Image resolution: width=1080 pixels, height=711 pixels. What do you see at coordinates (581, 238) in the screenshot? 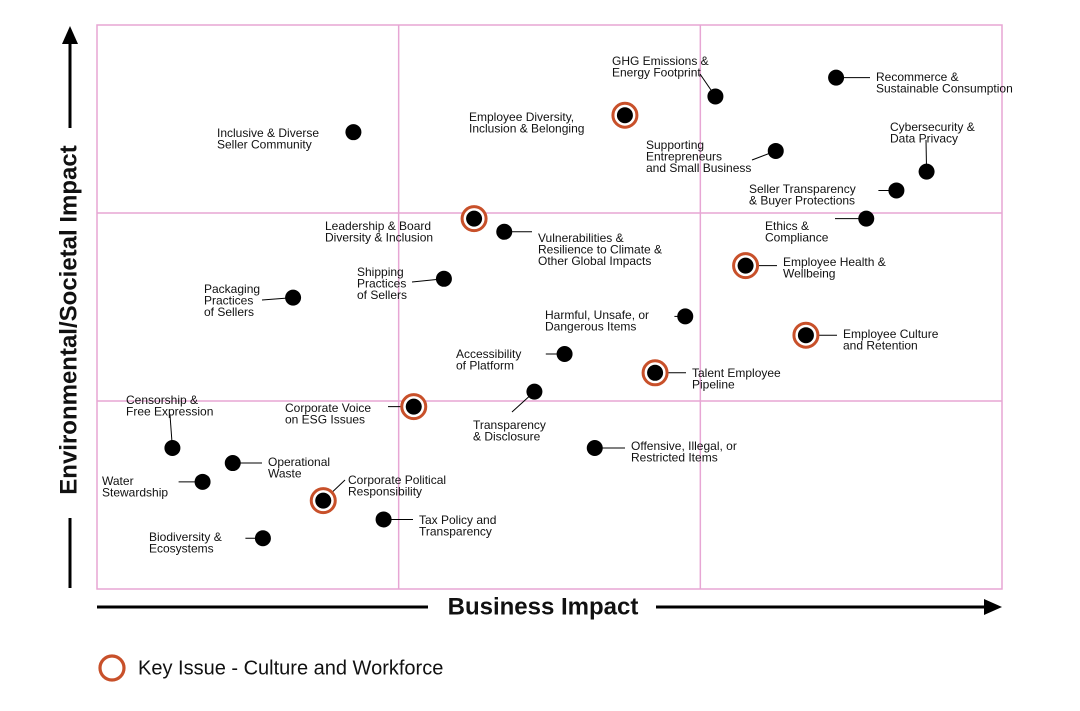
I see `point-label-line: Vulnerabilities &` at bounding box center [581, 238].